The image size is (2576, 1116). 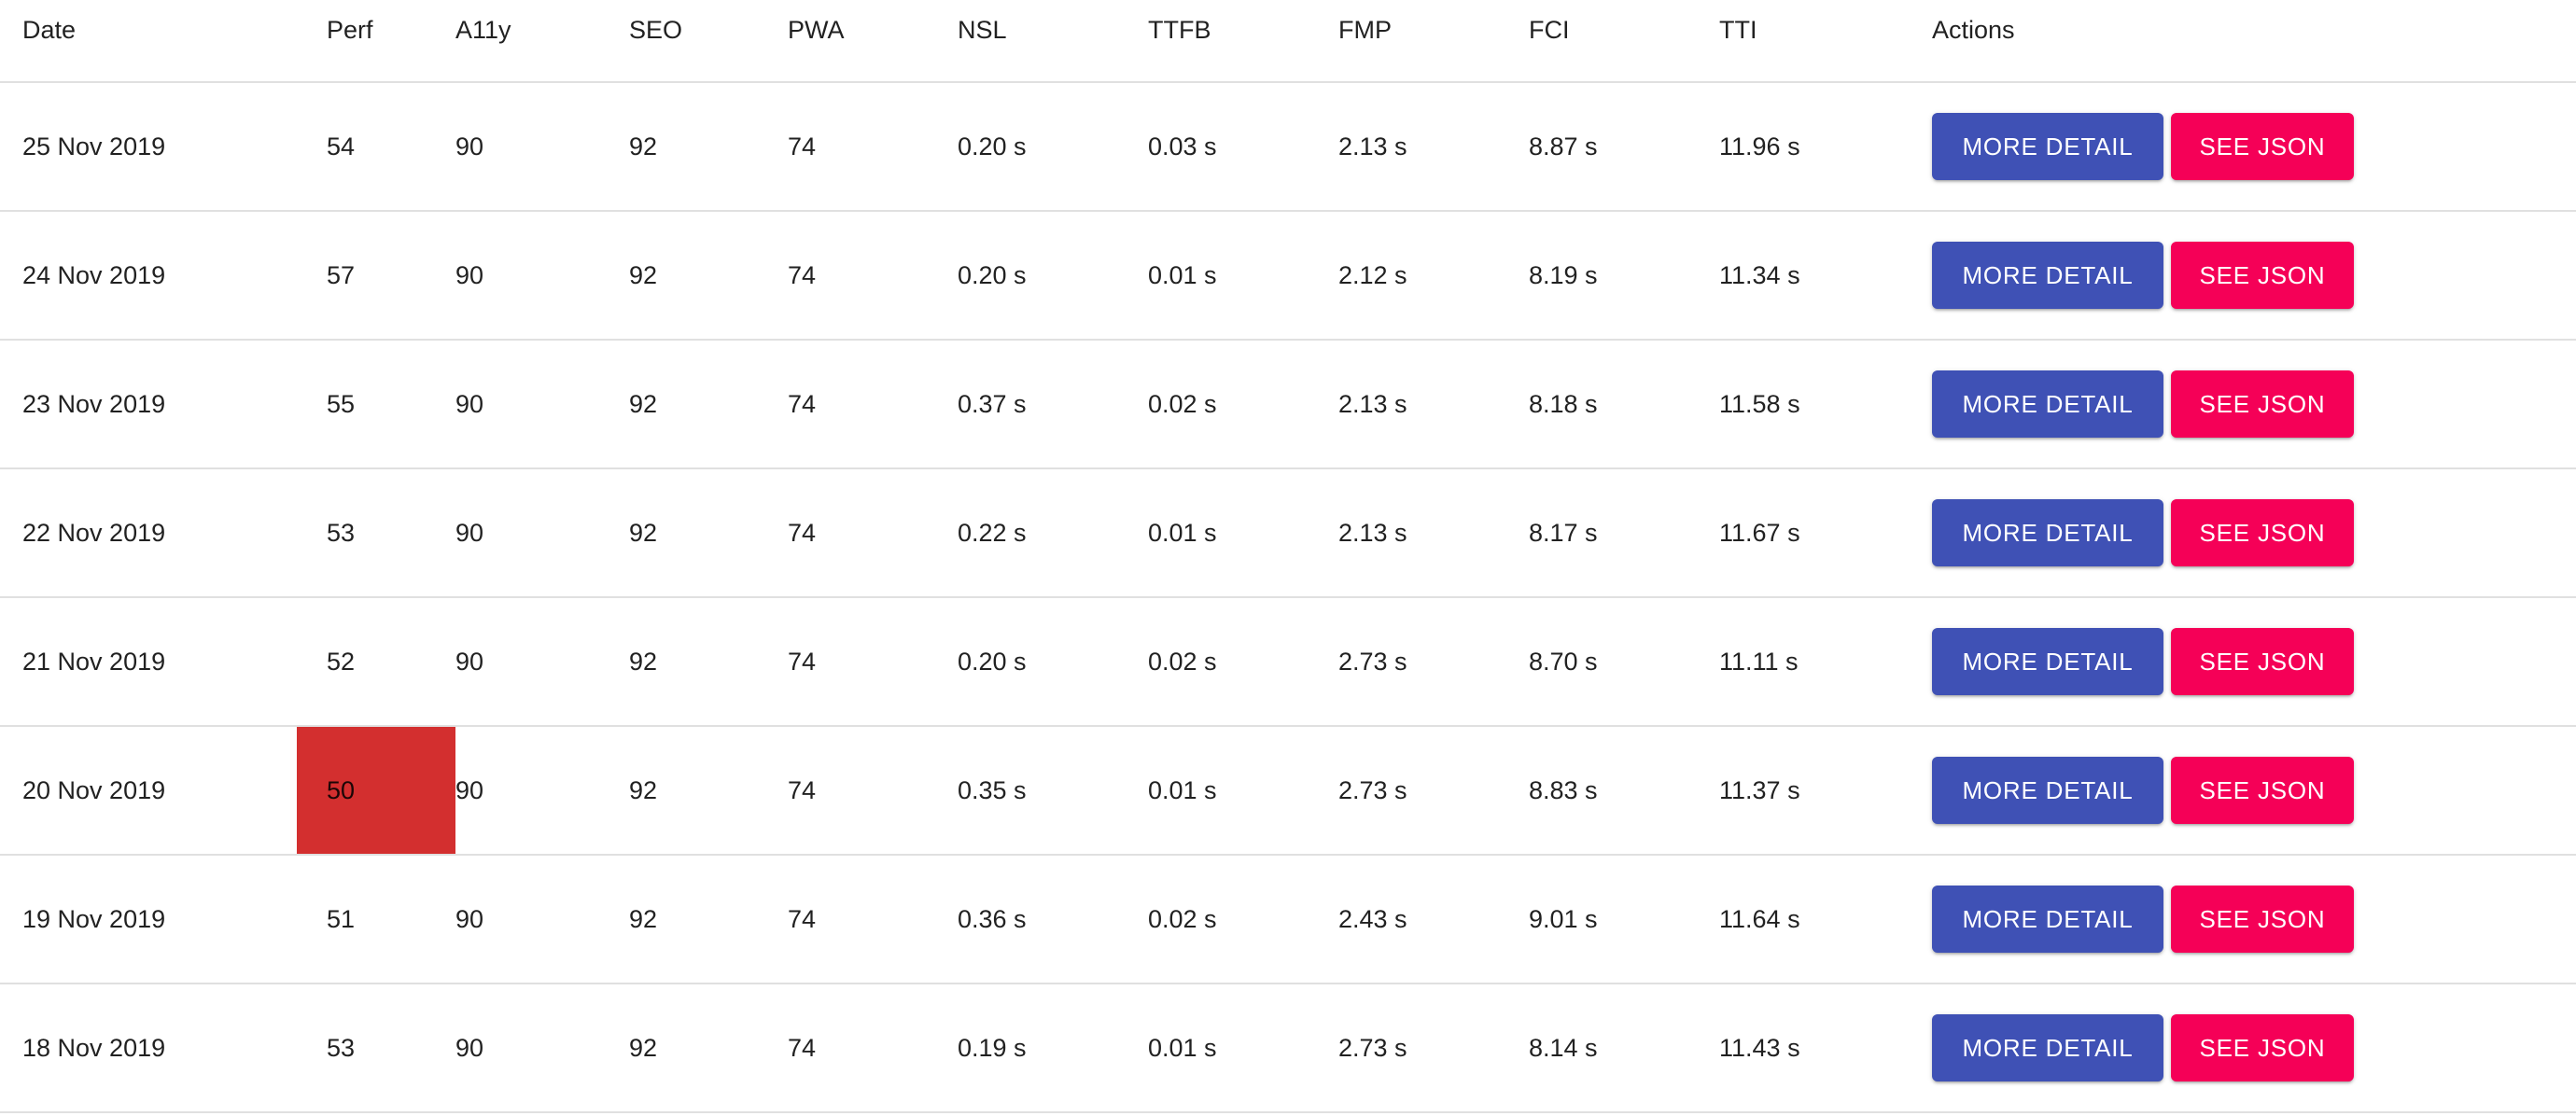 What do you see at coordinates (1053, 1048) in the screenshot?
I see `cell-nsl: 0.19 s` at bounding box center [1053, 1048].